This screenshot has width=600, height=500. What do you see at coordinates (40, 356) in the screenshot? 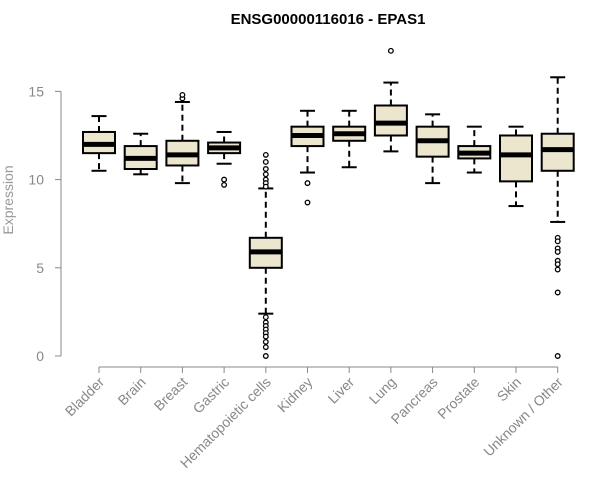
I see `y-tick-label: 0` at bounding box center [40, 356].